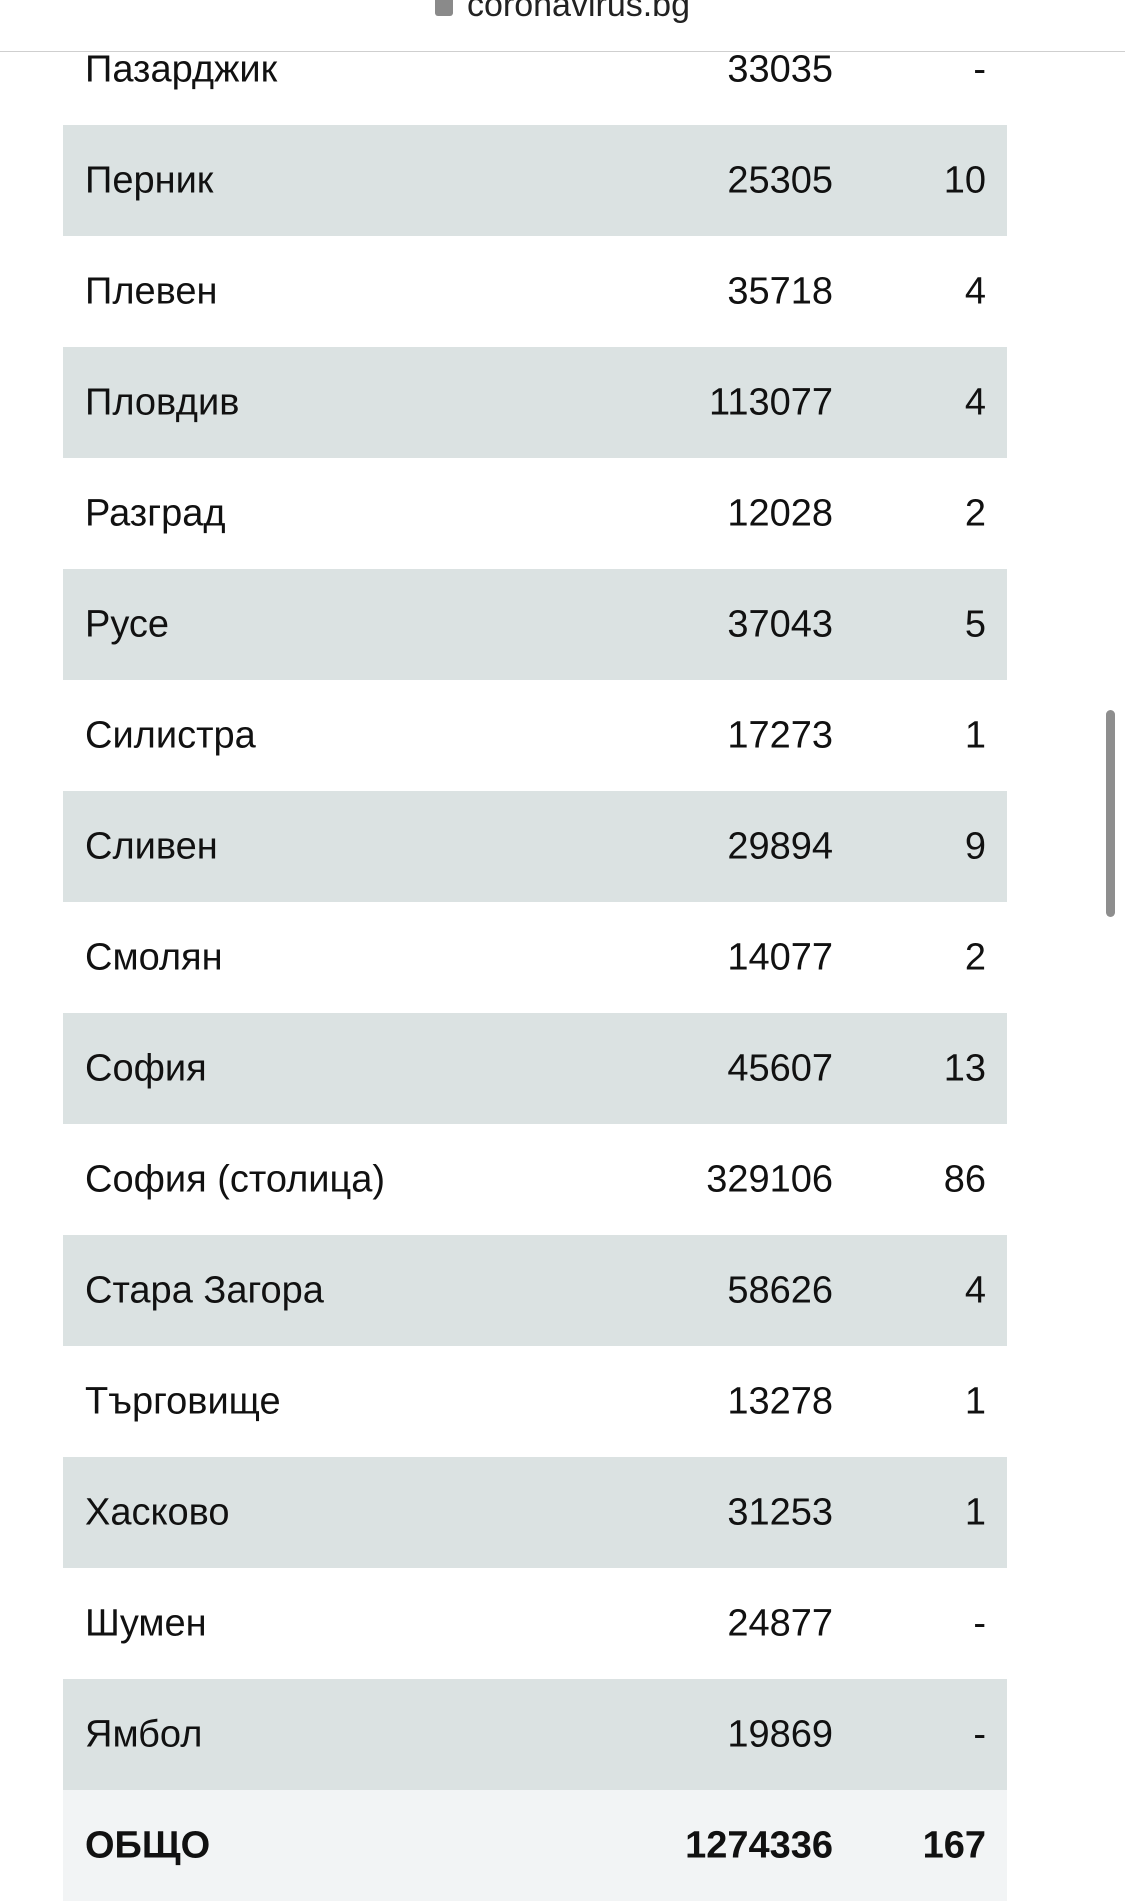 The height and width of the screenshot is (1901, 1125). I want to click on table-row: Пловдив 113077 4, so click(535, 402).